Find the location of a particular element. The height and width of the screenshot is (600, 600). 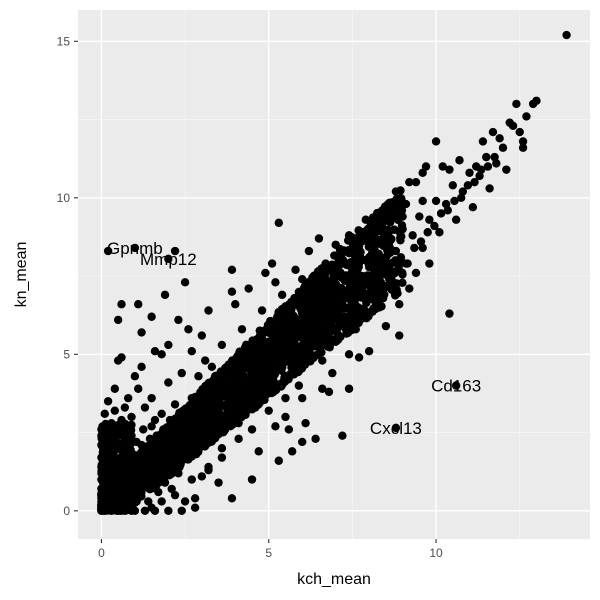

annotation-cd163: Cd163 is located at coordinates (456, 386).